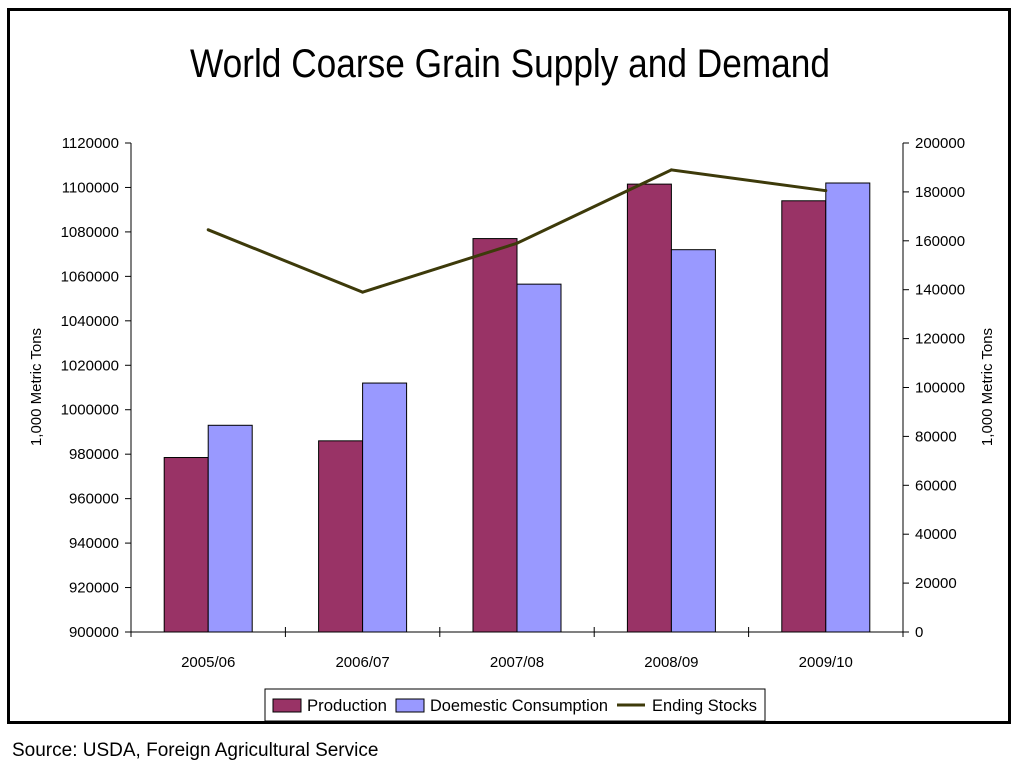 The height and width of the screenshot is (768, 1024). I want to click on x-tick-label-0: 2005/06, so click(208, 662).